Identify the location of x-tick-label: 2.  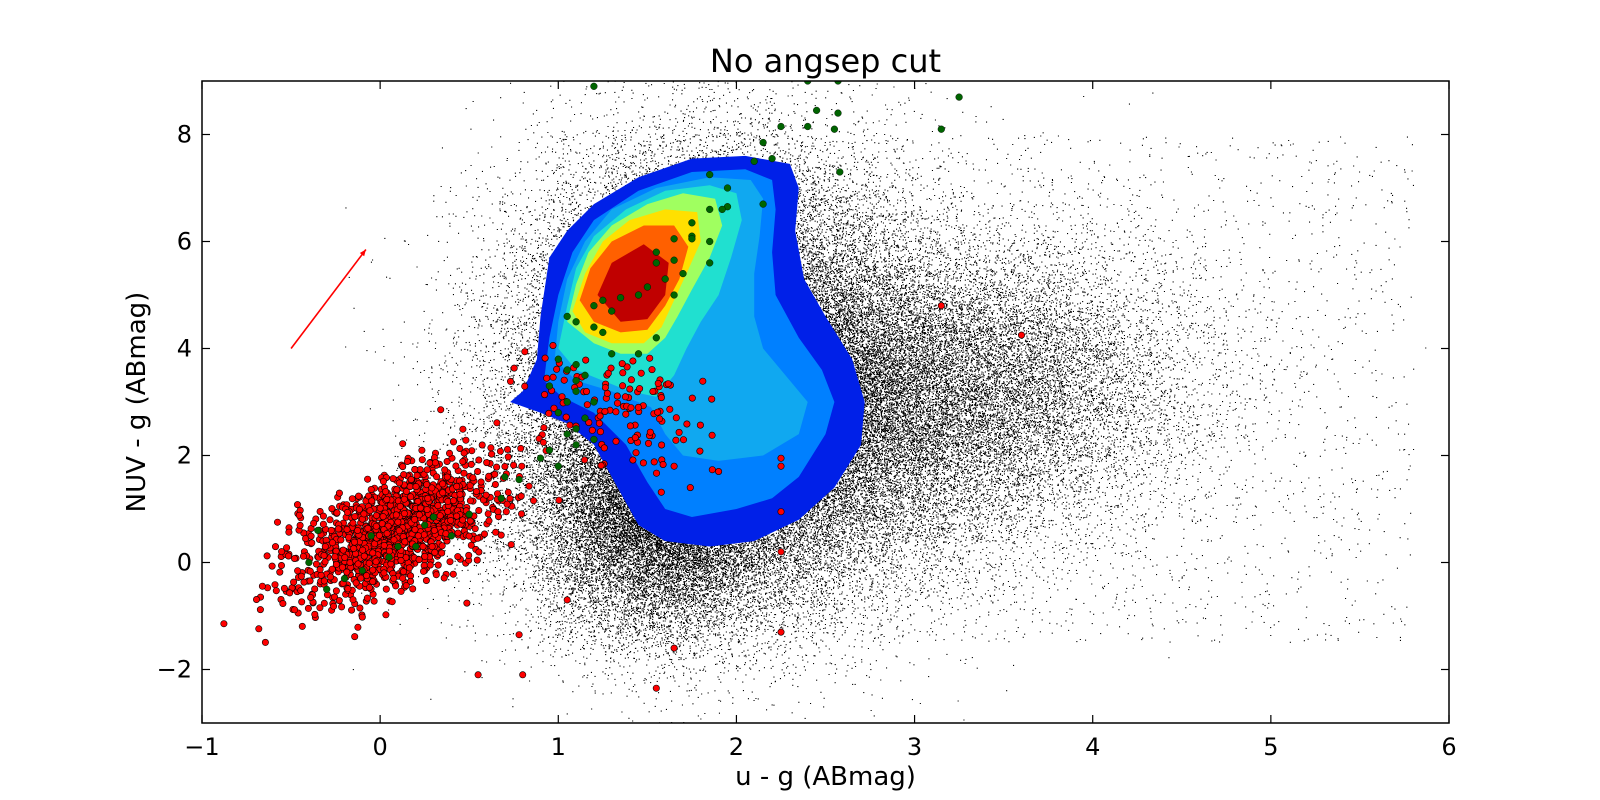
(736, 747).